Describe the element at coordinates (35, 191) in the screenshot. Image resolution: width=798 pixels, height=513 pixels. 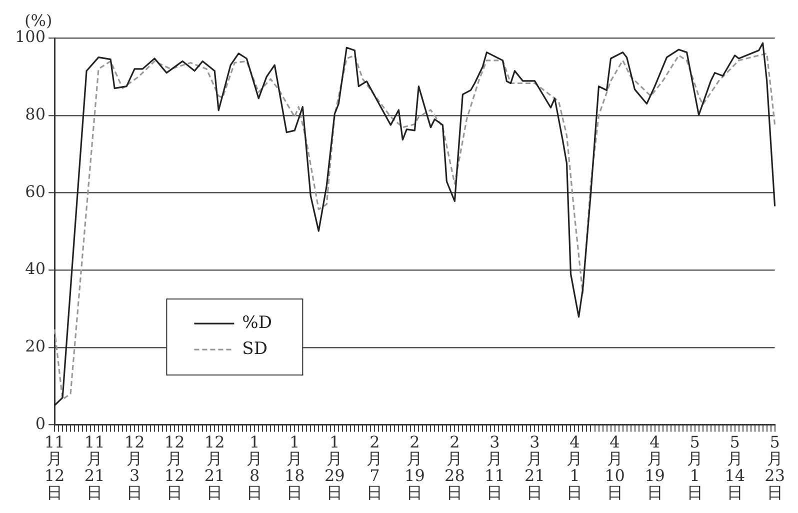
I see `y-tick-label: 60` at that location.